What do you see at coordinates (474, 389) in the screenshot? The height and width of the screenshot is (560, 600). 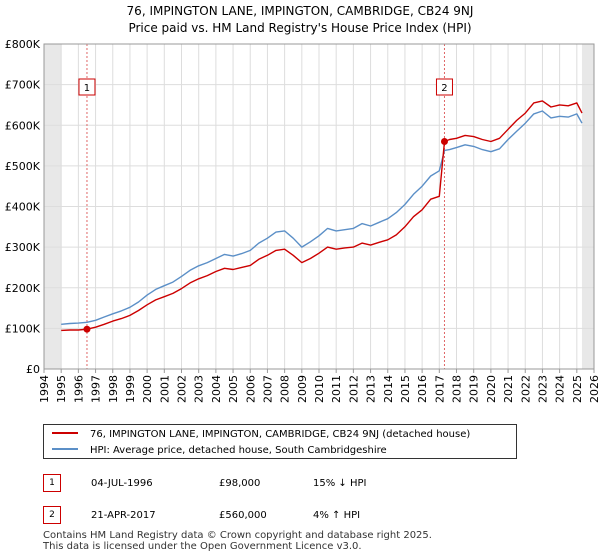 I see `x-tick-label: 2019` at bounding box center [474, 389].